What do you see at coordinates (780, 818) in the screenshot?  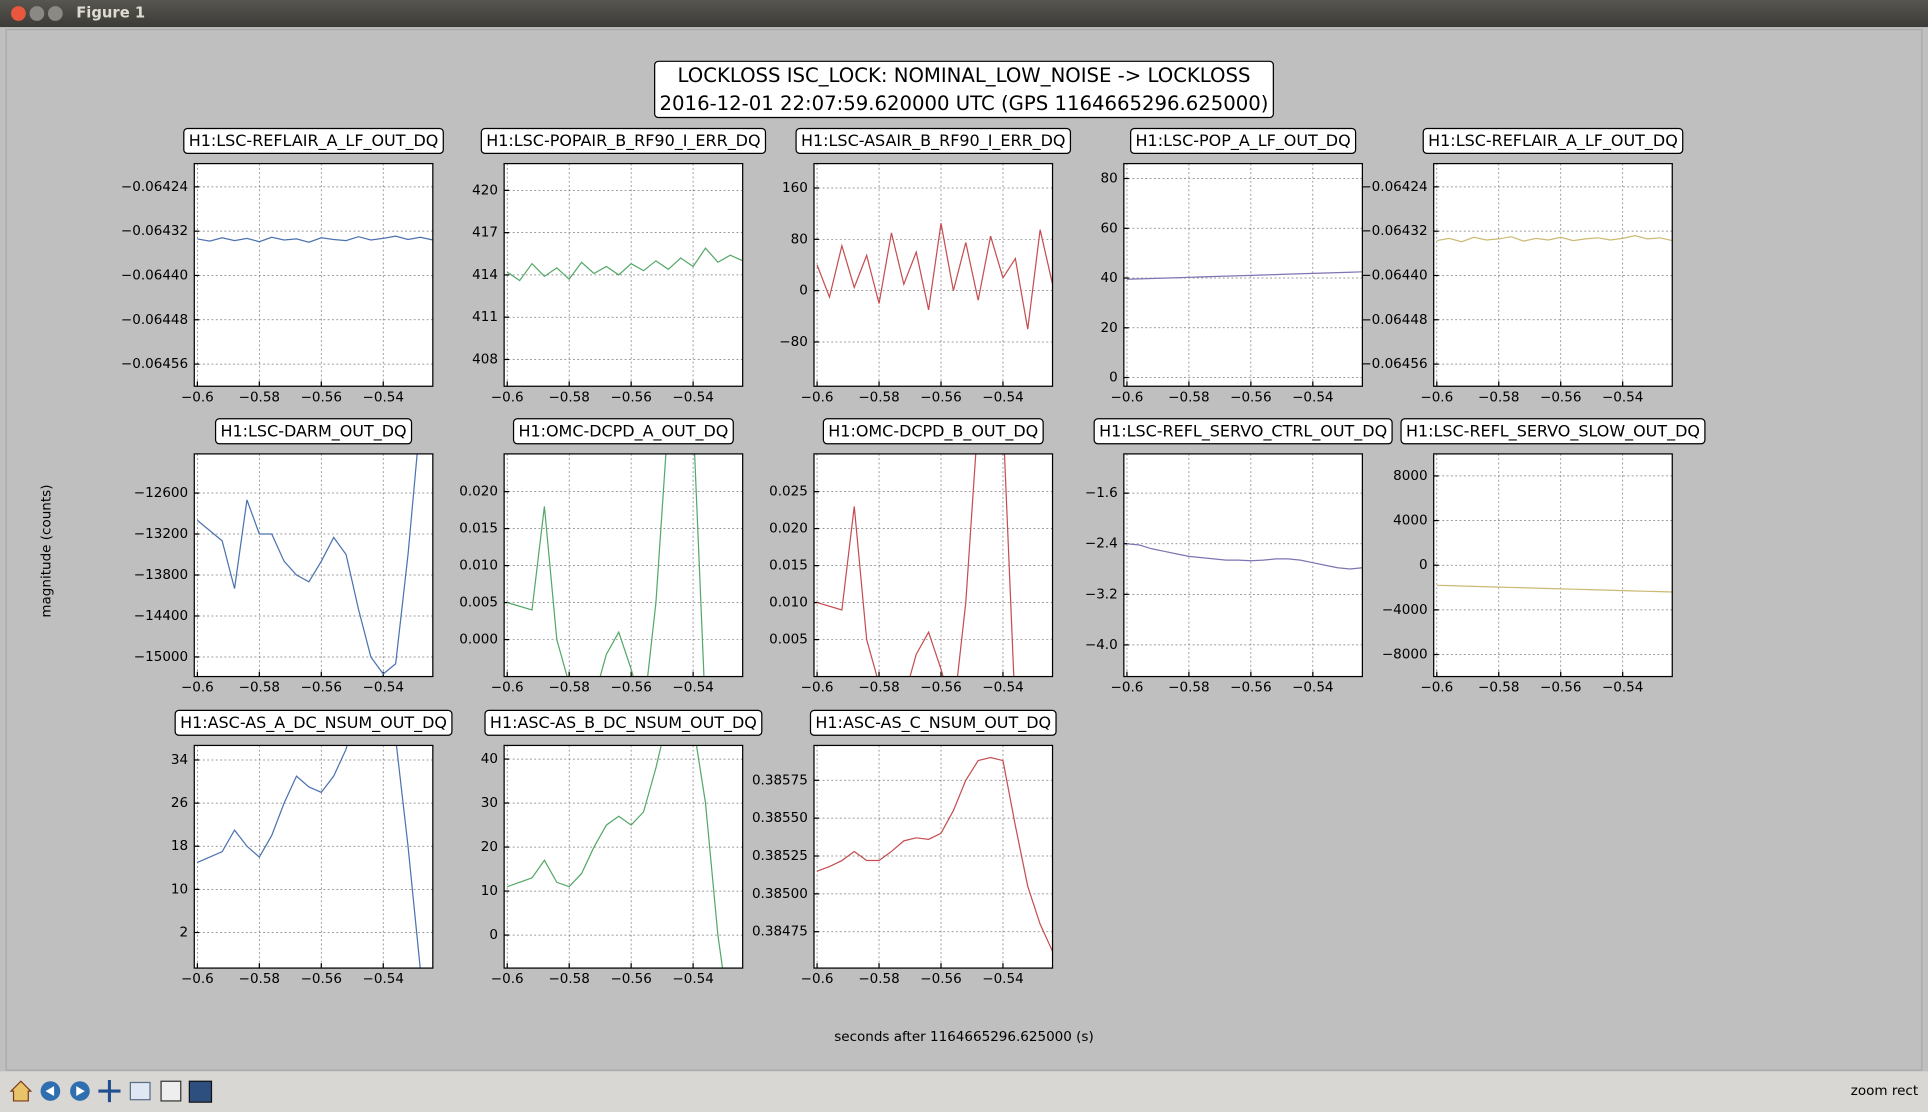 I see `y-tick-label: 0.38550` at bounding box center [780, 818].